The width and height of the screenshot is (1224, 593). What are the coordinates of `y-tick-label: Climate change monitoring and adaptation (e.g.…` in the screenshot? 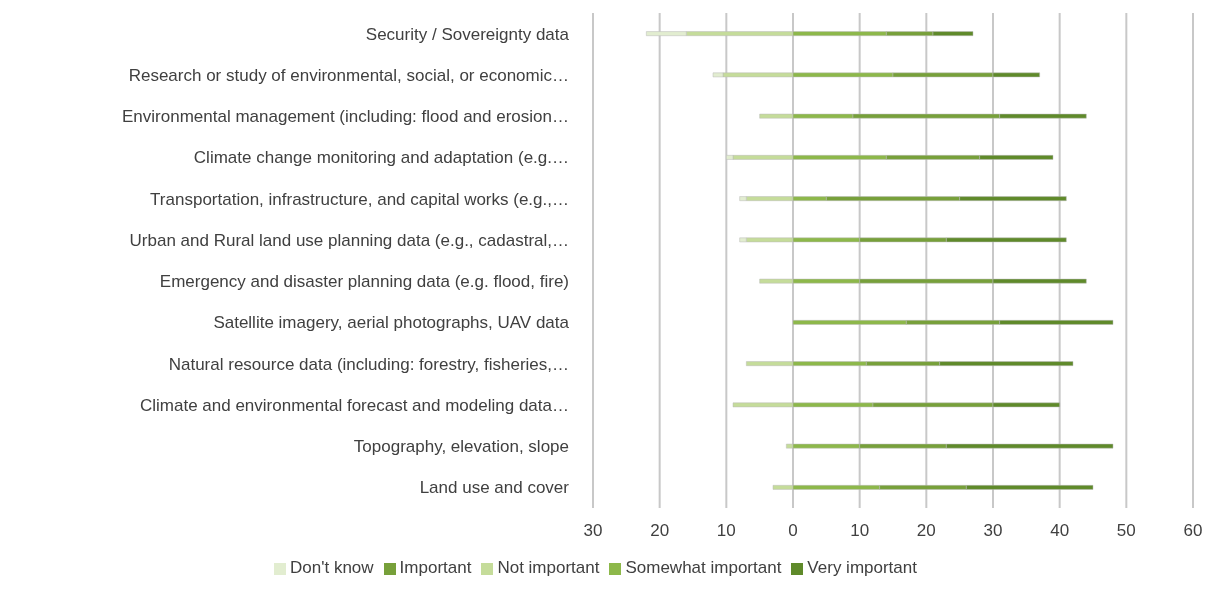 It's located at (381, 158).